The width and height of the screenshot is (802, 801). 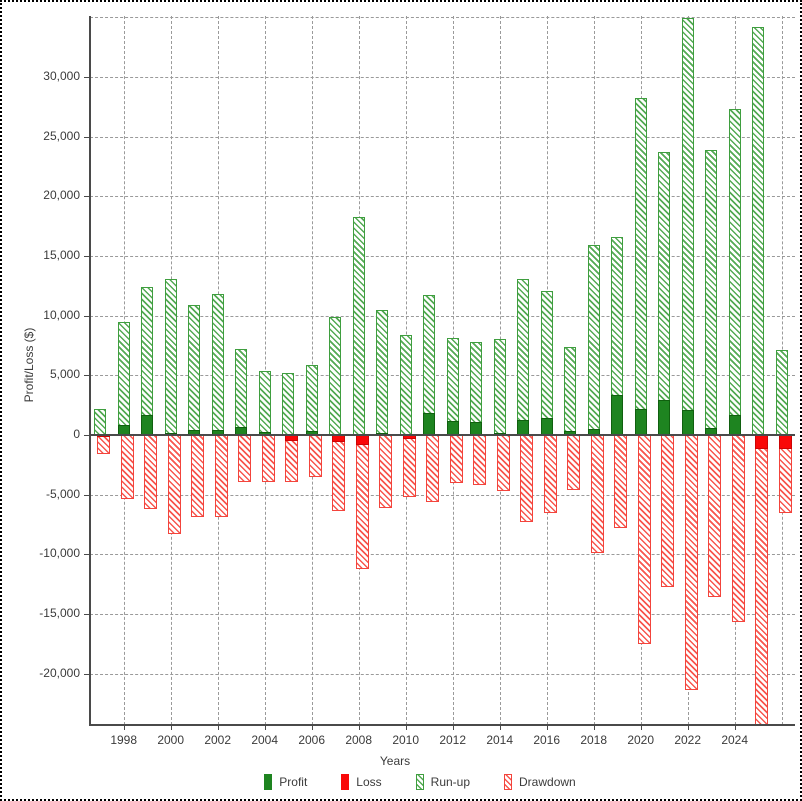 What do you see at coordinates (292, 458) in the screenshot?
I see `bar-drawdown-2005` at bounding box center [292, 458].